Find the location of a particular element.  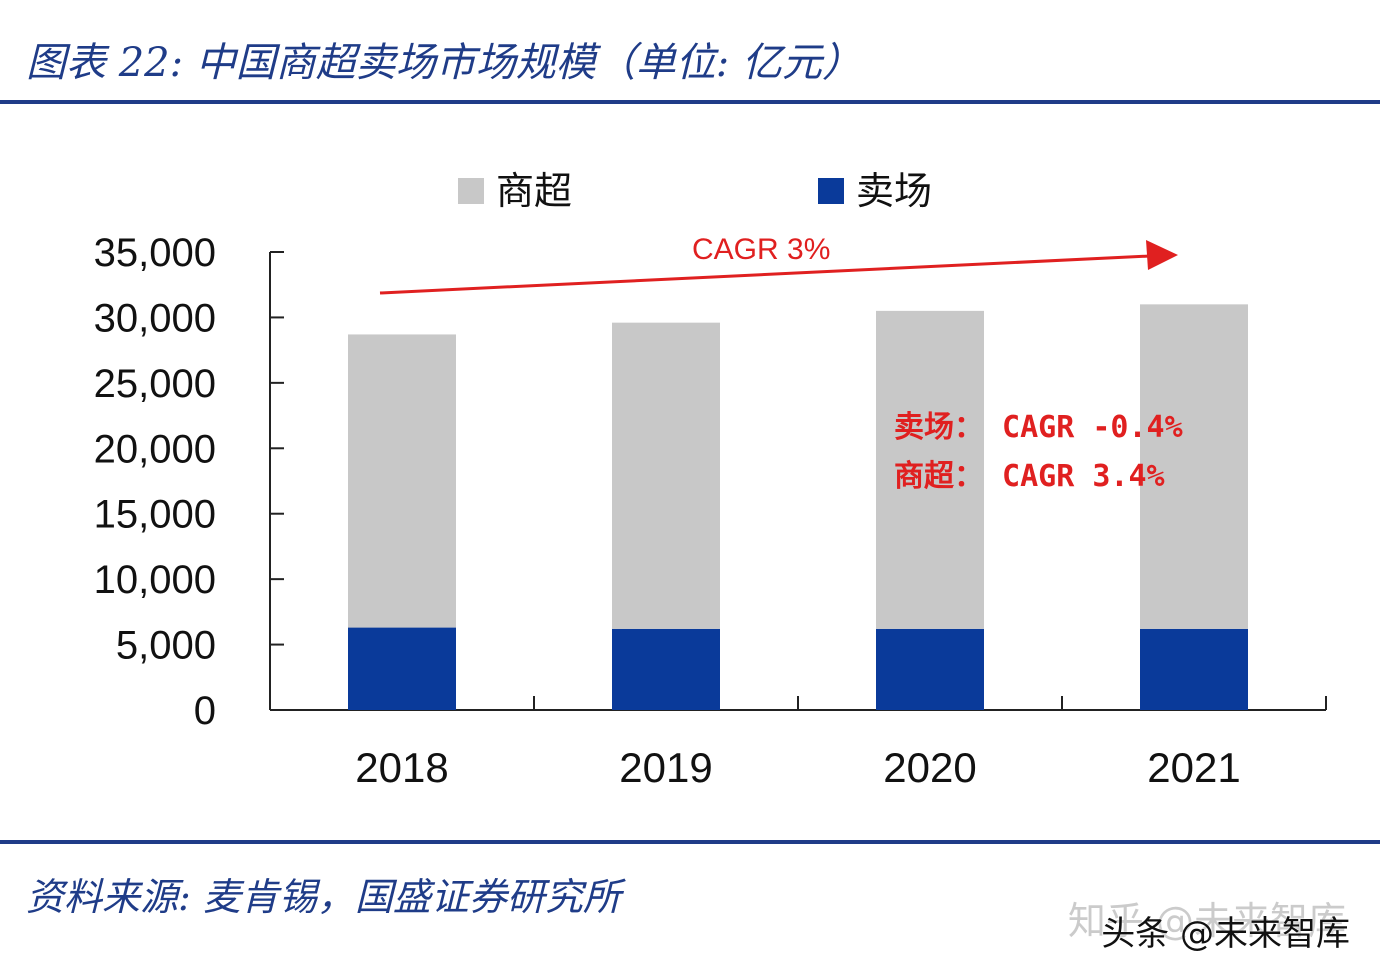

cagr-hypermarket-label: 卖场： CAGR -0.4% is located at coordinates (1038, 427).